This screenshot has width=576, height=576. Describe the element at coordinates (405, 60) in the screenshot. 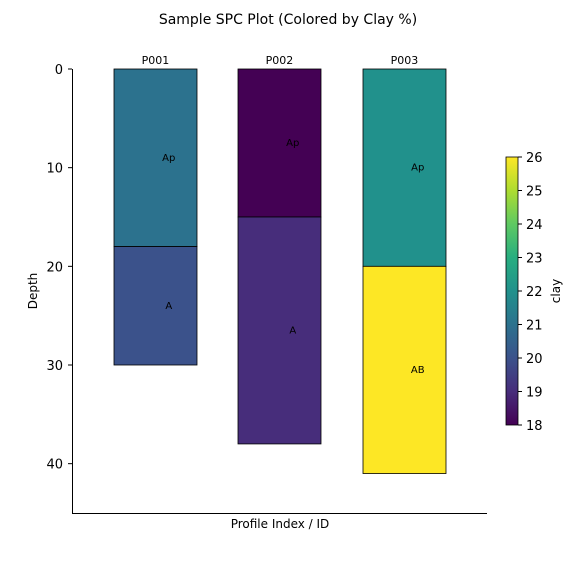

I see `profile-label: P003` at that location.